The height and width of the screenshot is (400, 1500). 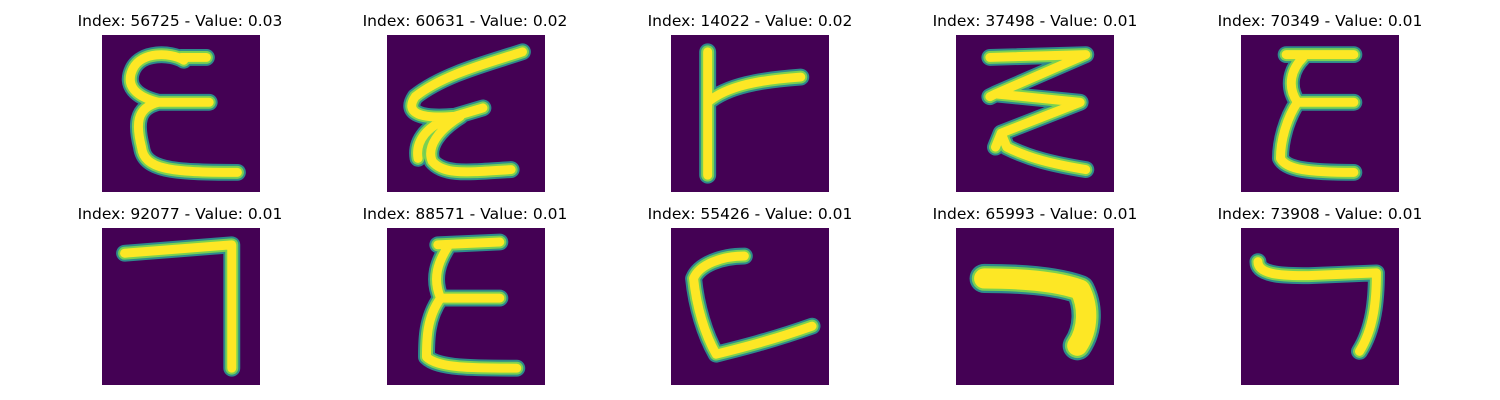 I want to click on panel-title: Index: 55426 - Value: 0.01, so click(x=750, y=214).